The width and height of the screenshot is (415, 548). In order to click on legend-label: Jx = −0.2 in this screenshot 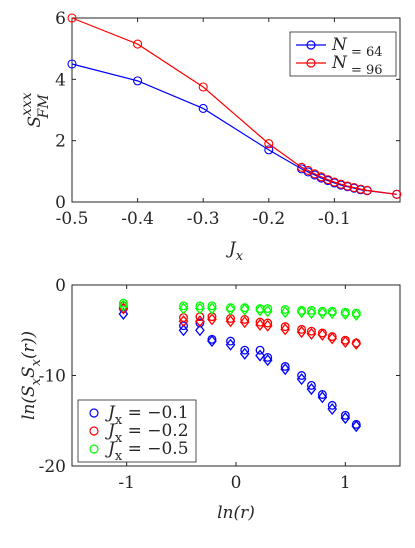, I will do `click(147, 433)`.